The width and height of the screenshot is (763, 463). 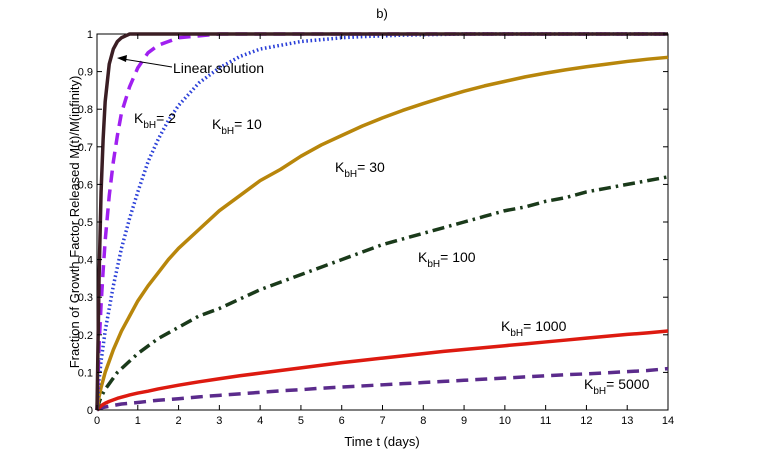 I want to click on x-tick-label: 8, so click(x=423, y=421).